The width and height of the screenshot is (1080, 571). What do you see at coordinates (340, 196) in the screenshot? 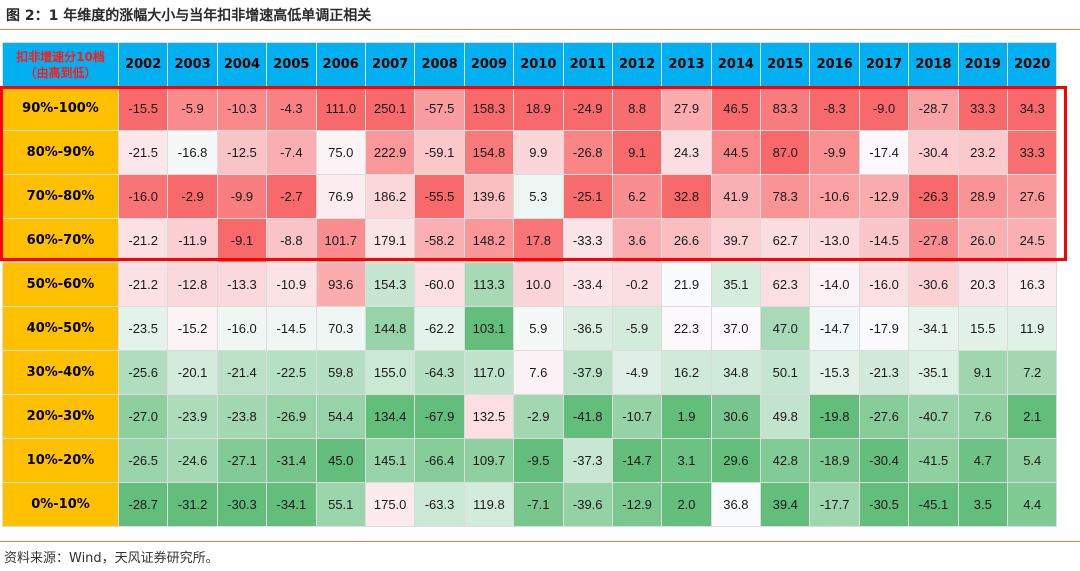
I see `heatmap-cell: 76.9` at bounding box center [340, 196].